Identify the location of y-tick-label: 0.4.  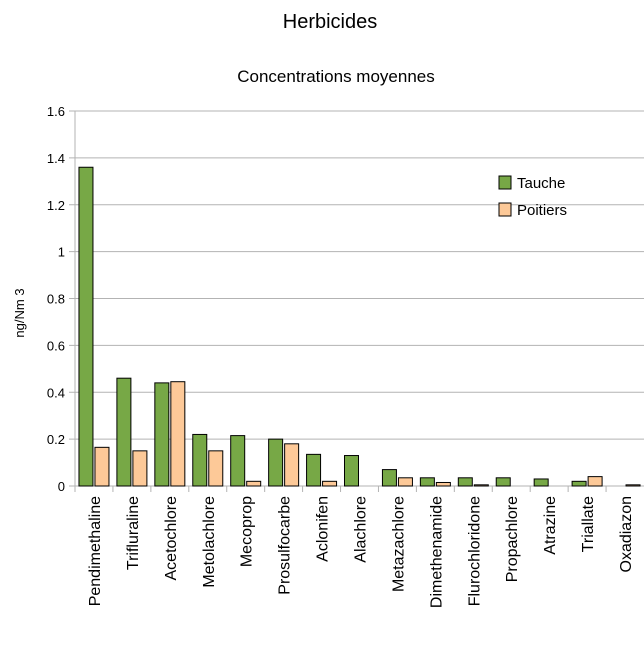
(56, 392).